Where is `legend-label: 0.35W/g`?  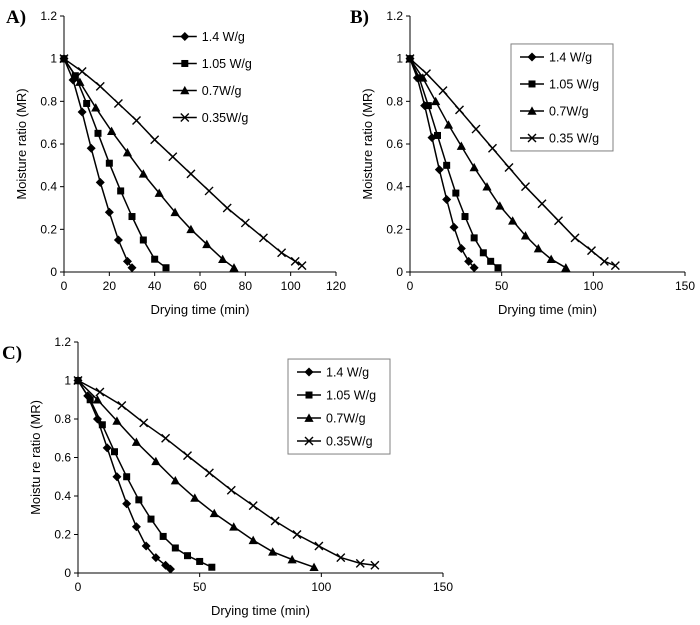
legend-label: 0.35W/g is located at coordinates (225, 118).